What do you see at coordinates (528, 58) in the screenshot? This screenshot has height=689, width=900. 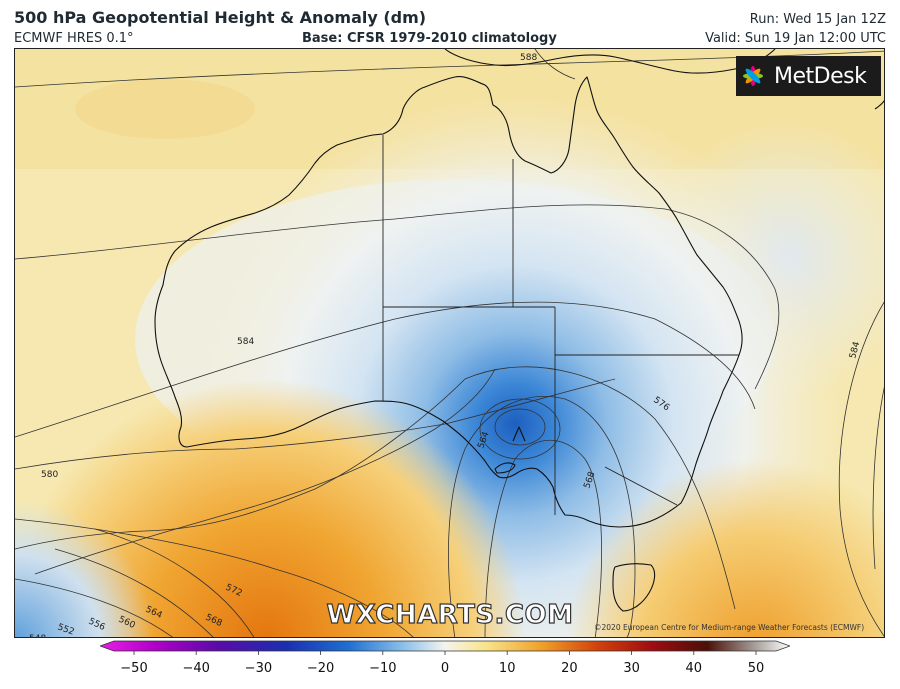 I see `contour-label-588: 588` at bounding box center [528, 58].